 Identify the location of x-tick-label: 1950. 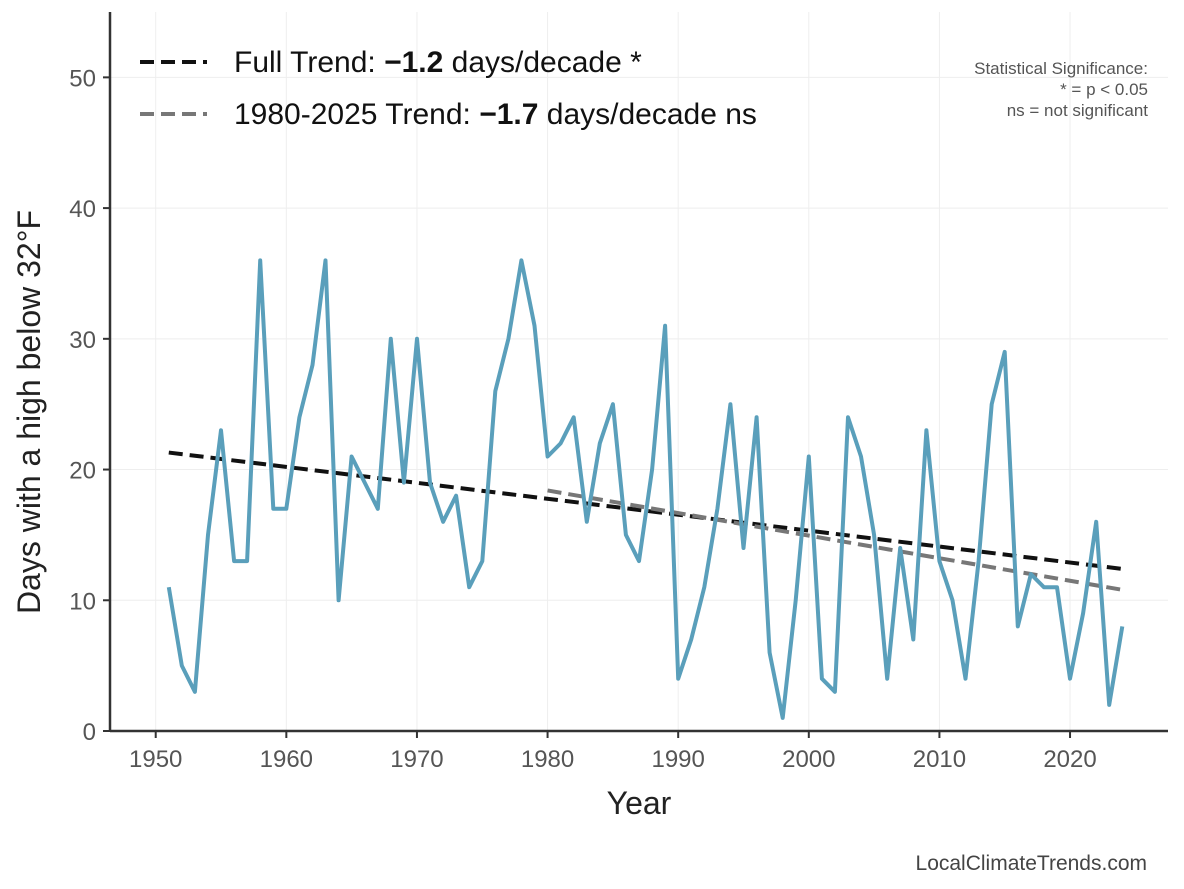
(155, 759).